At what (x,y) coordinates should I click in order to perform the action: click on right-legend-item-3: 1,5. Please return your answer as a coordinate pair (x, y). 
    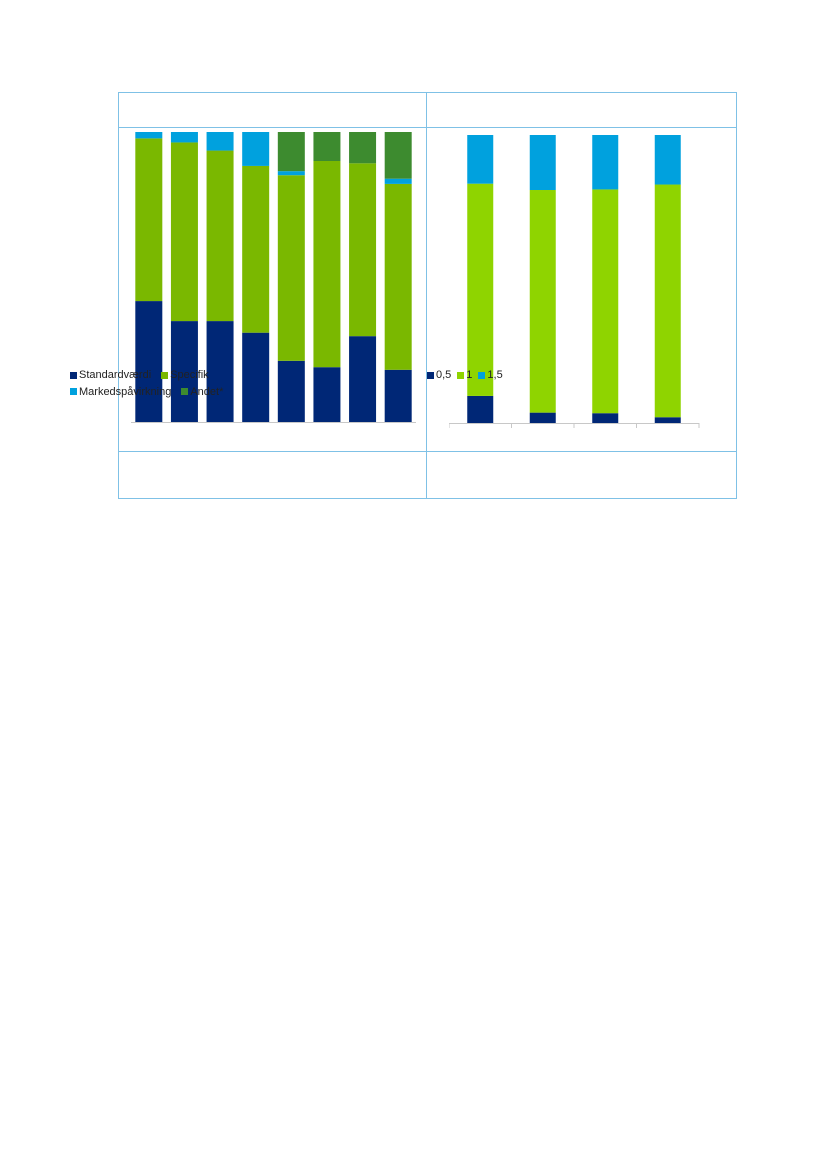
    Looking at the image, I should click on (490, 375).